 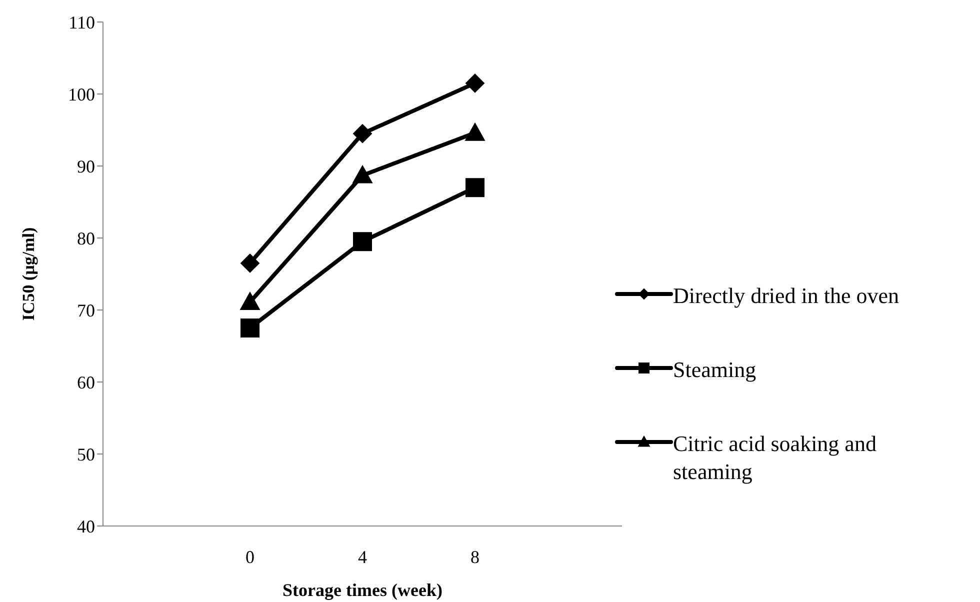 What do you see at coordinates (250, 556) in the screenshot?
I see `x-tick-label: 0` at bounding box center [250, 556].